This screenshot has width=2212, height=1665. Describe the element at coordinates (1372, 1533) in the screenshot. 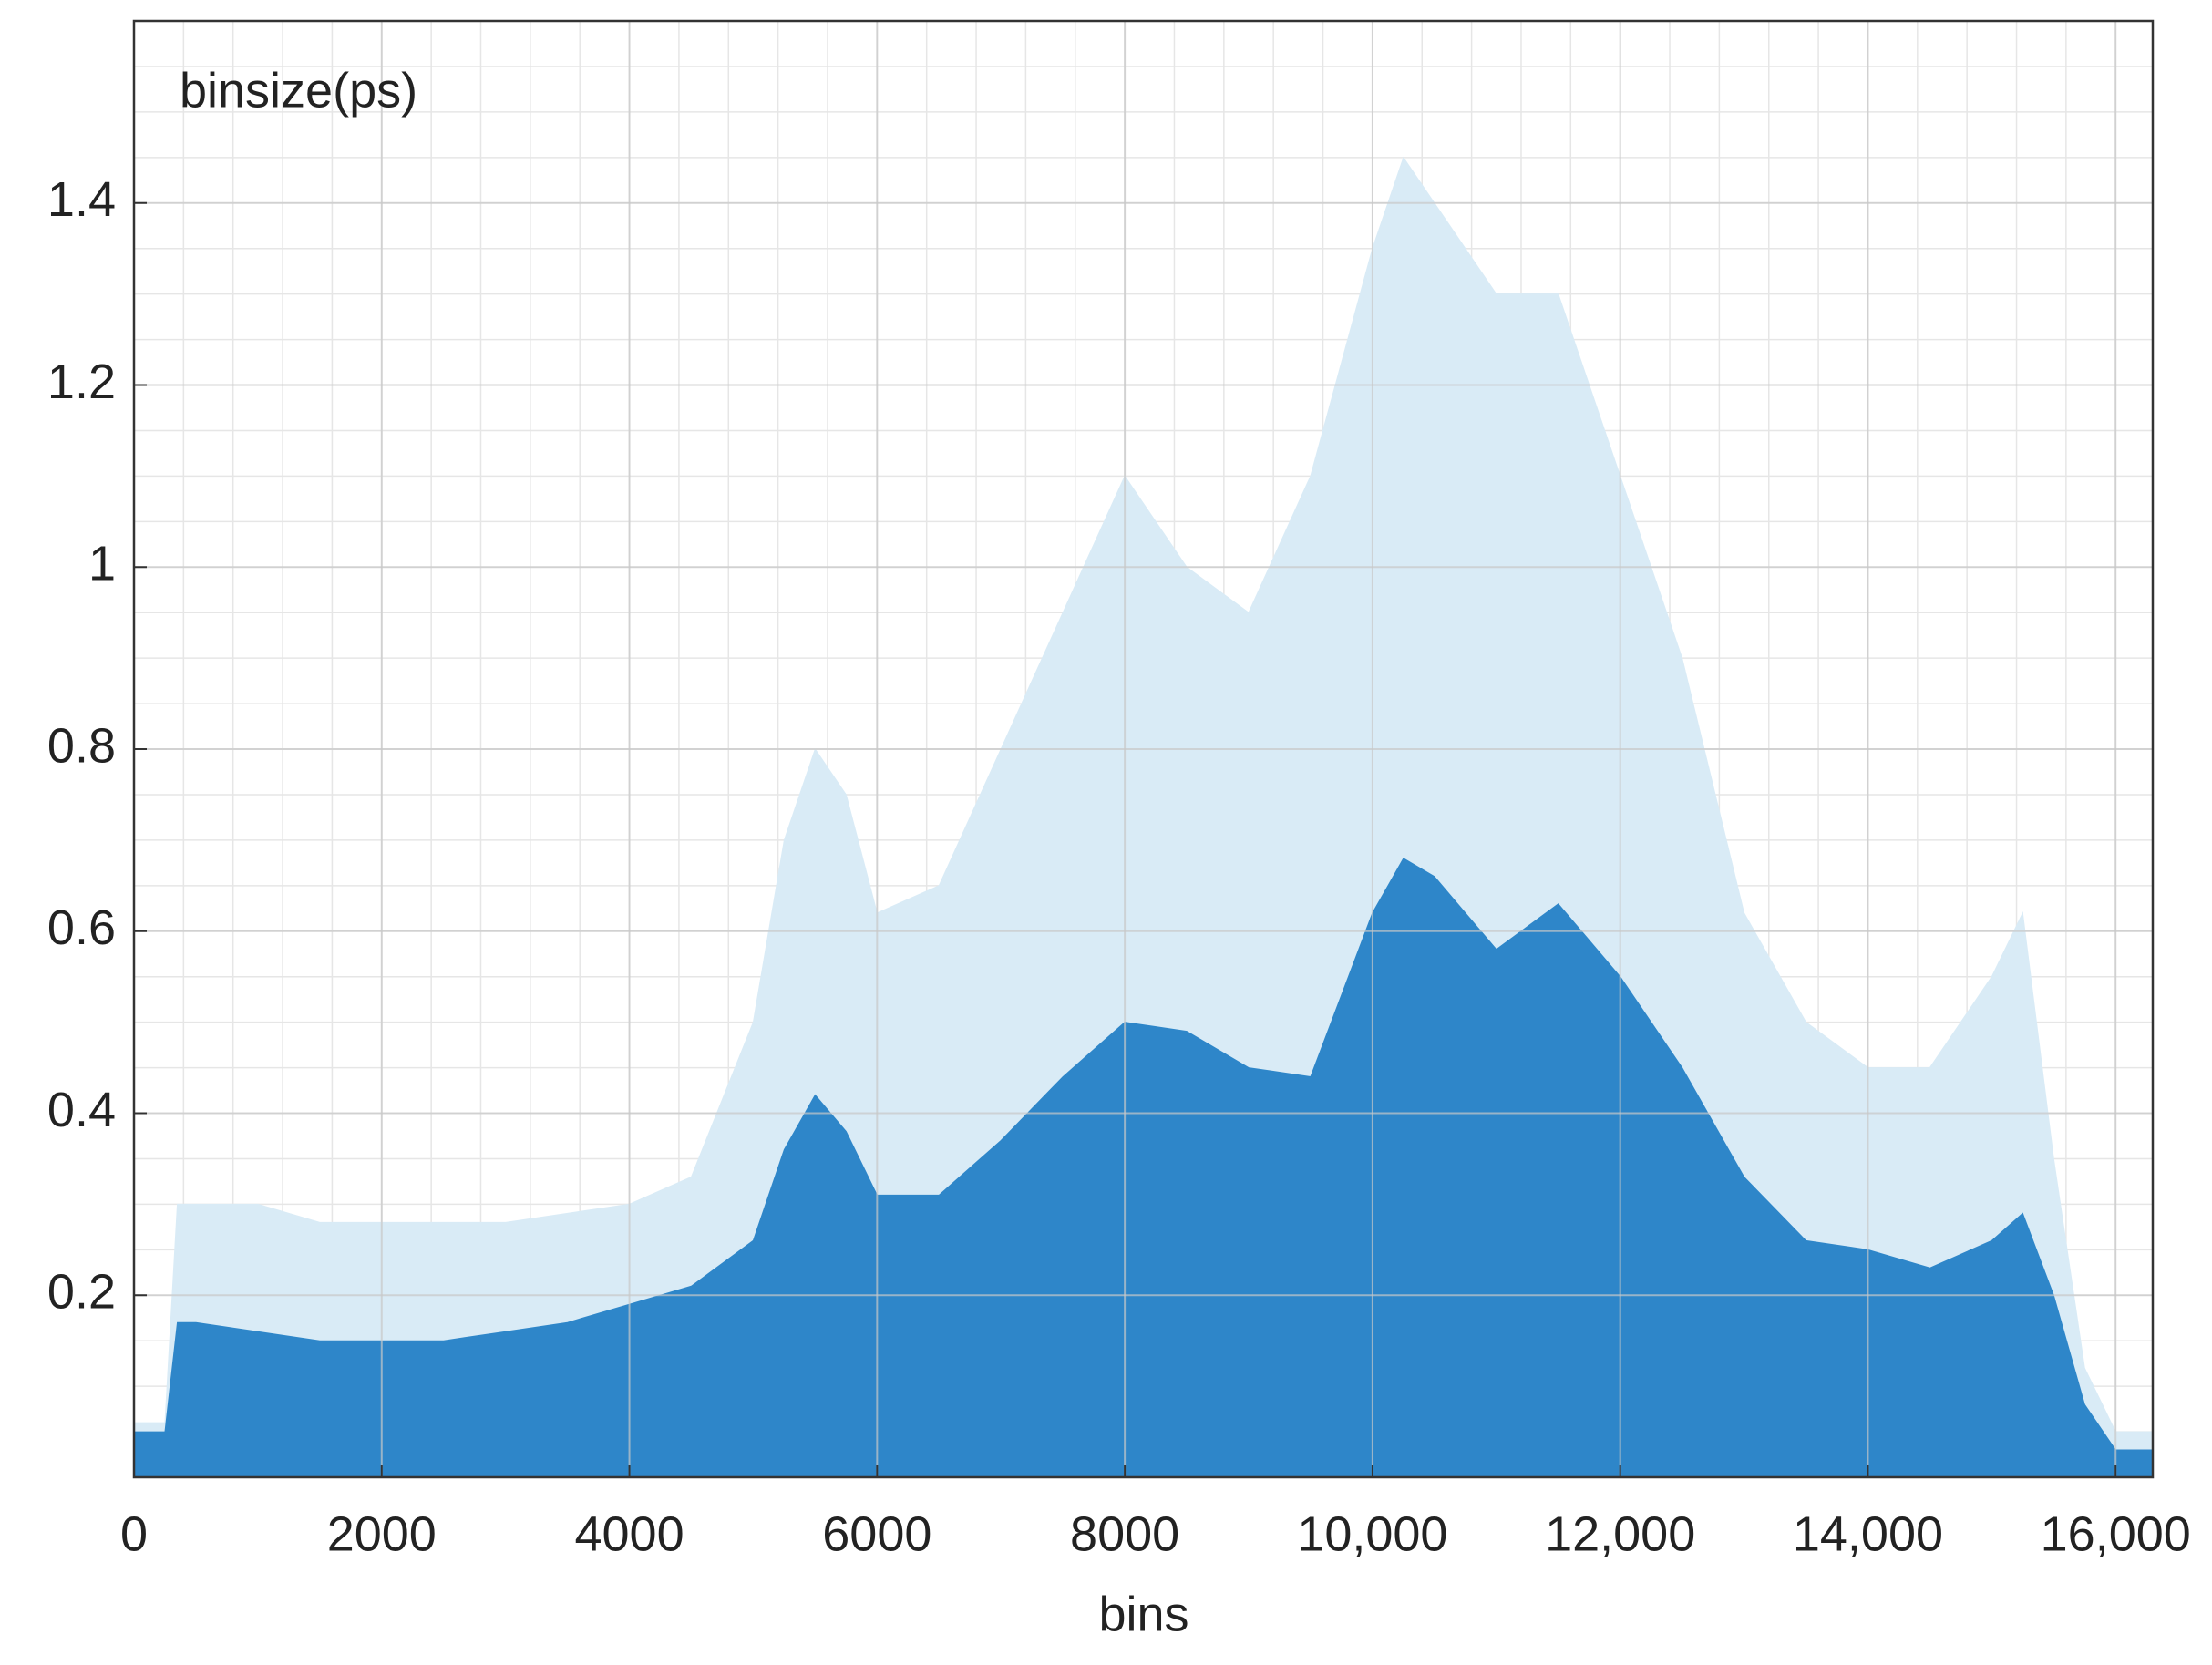

I see `x-tick-label: 10,000` at that location.